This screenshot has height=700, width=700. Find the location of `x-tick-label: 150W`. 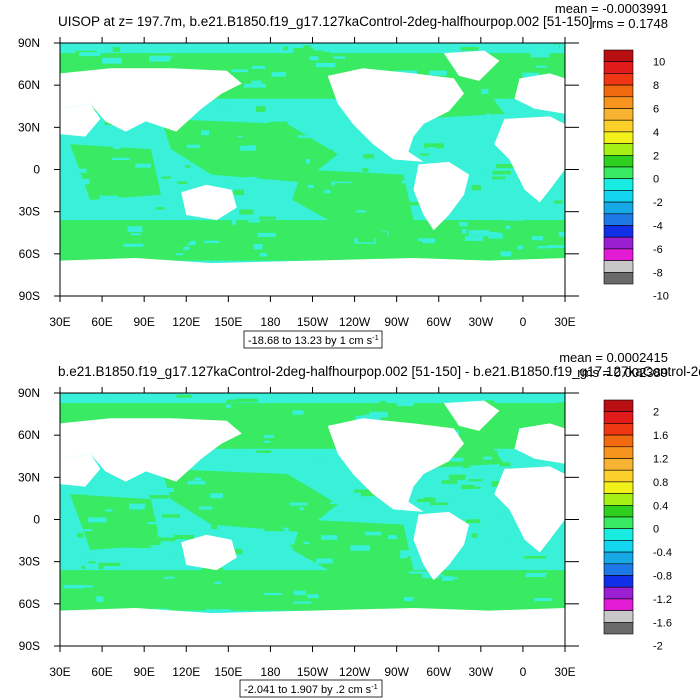

x-tick-label: 150W is located at coordinates (313, 322).